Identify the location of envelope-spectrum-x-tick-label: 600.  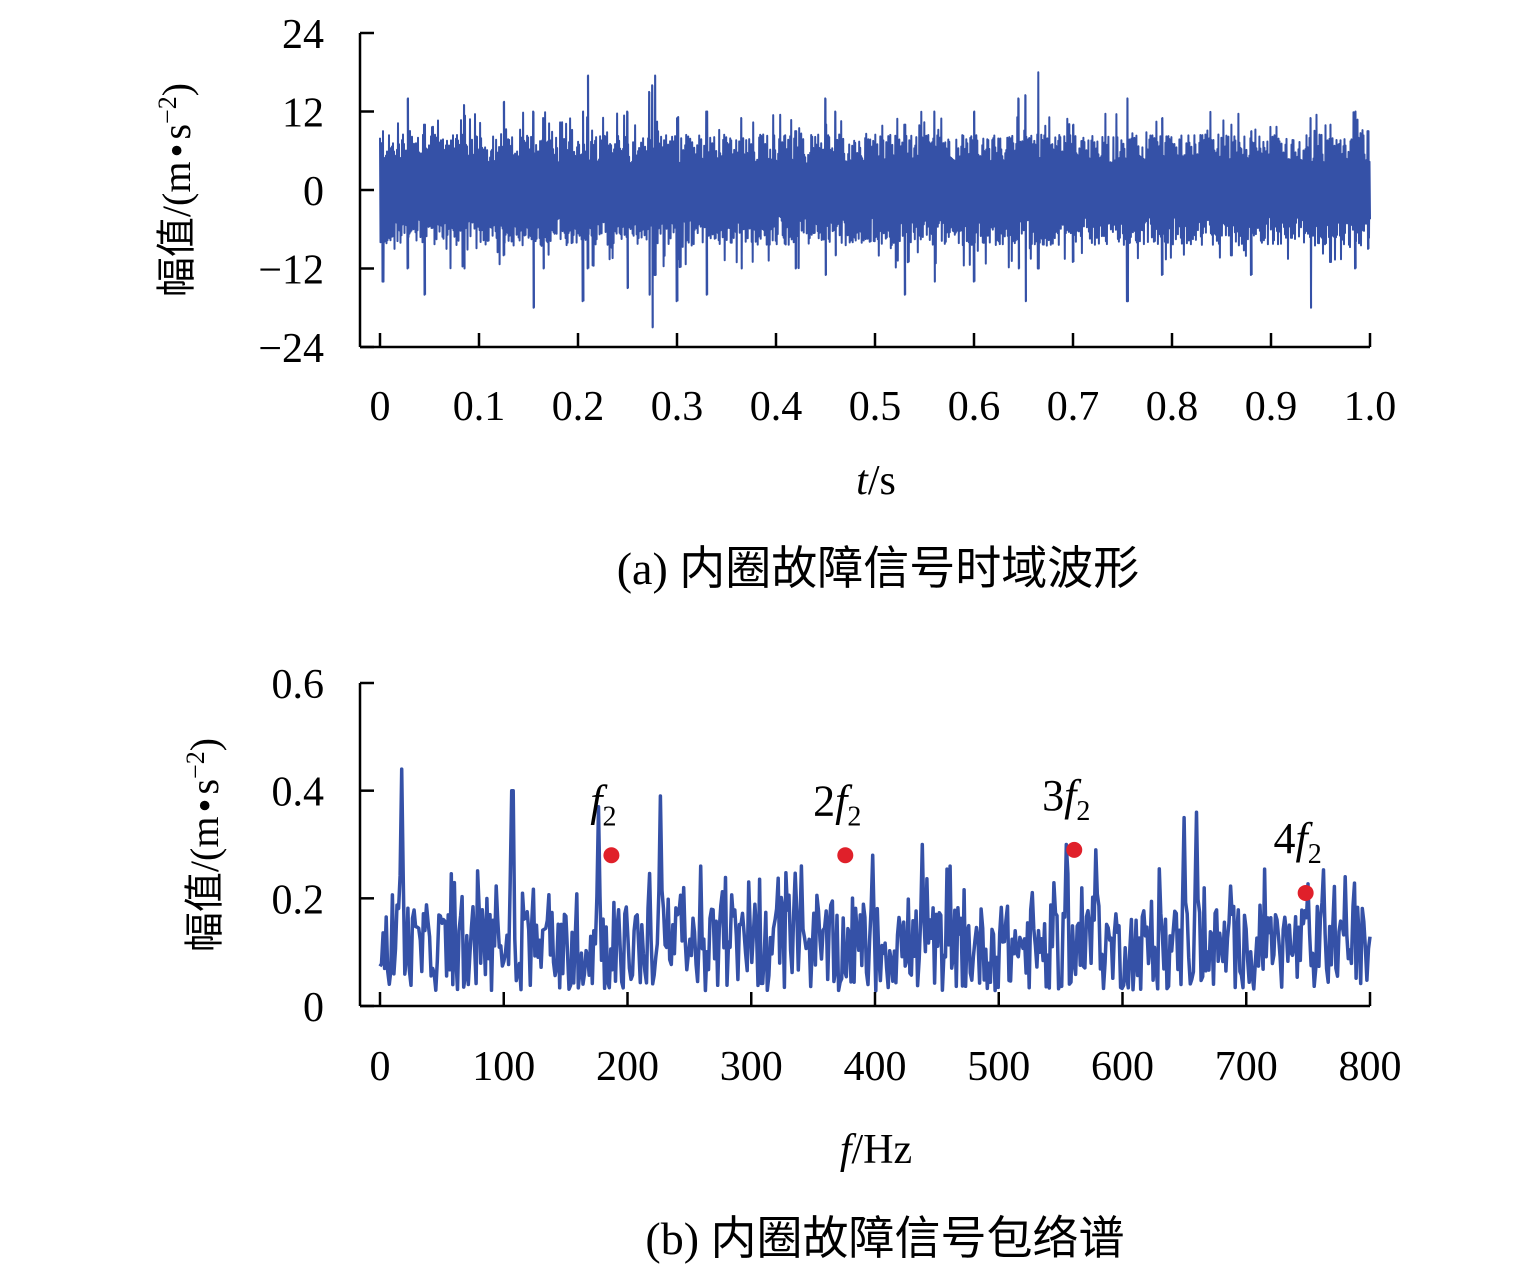
(1122, 1067).